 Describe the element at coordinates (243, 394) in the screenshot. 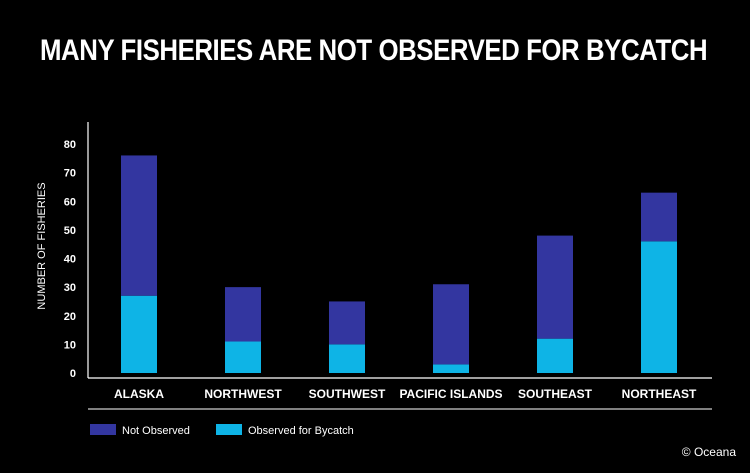

I see `x-tick-label: NORTHWEST` at that location.